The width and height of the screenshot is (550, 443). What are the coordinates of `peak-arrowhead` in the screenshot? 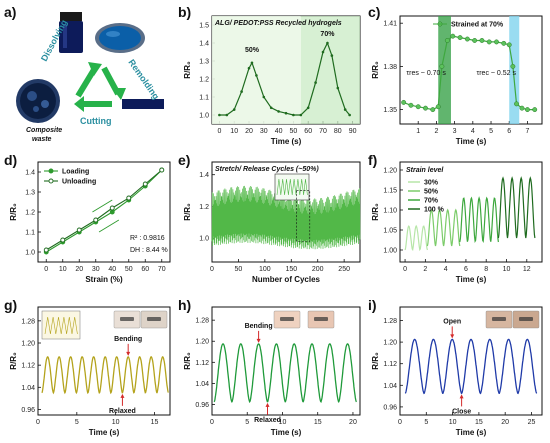 It's located at (258, 340).